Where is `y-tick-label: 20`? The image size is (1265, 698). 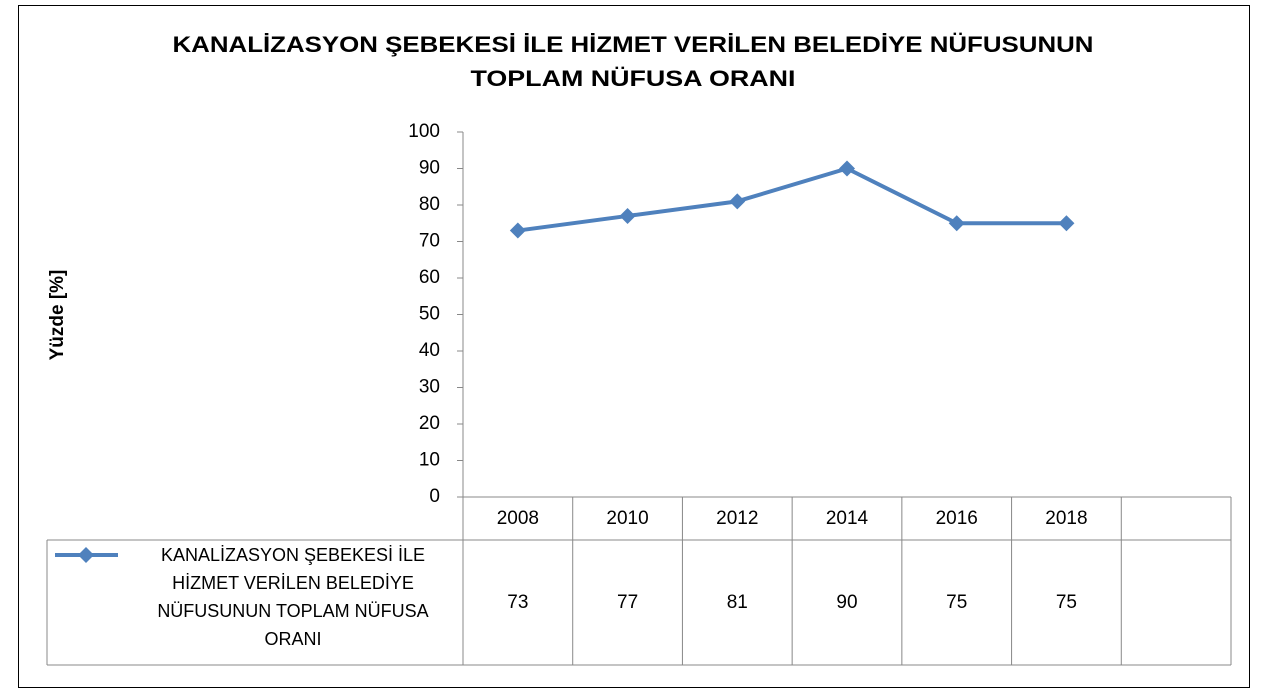
y-tick-label: 20 is located at coordinates (429, 423).